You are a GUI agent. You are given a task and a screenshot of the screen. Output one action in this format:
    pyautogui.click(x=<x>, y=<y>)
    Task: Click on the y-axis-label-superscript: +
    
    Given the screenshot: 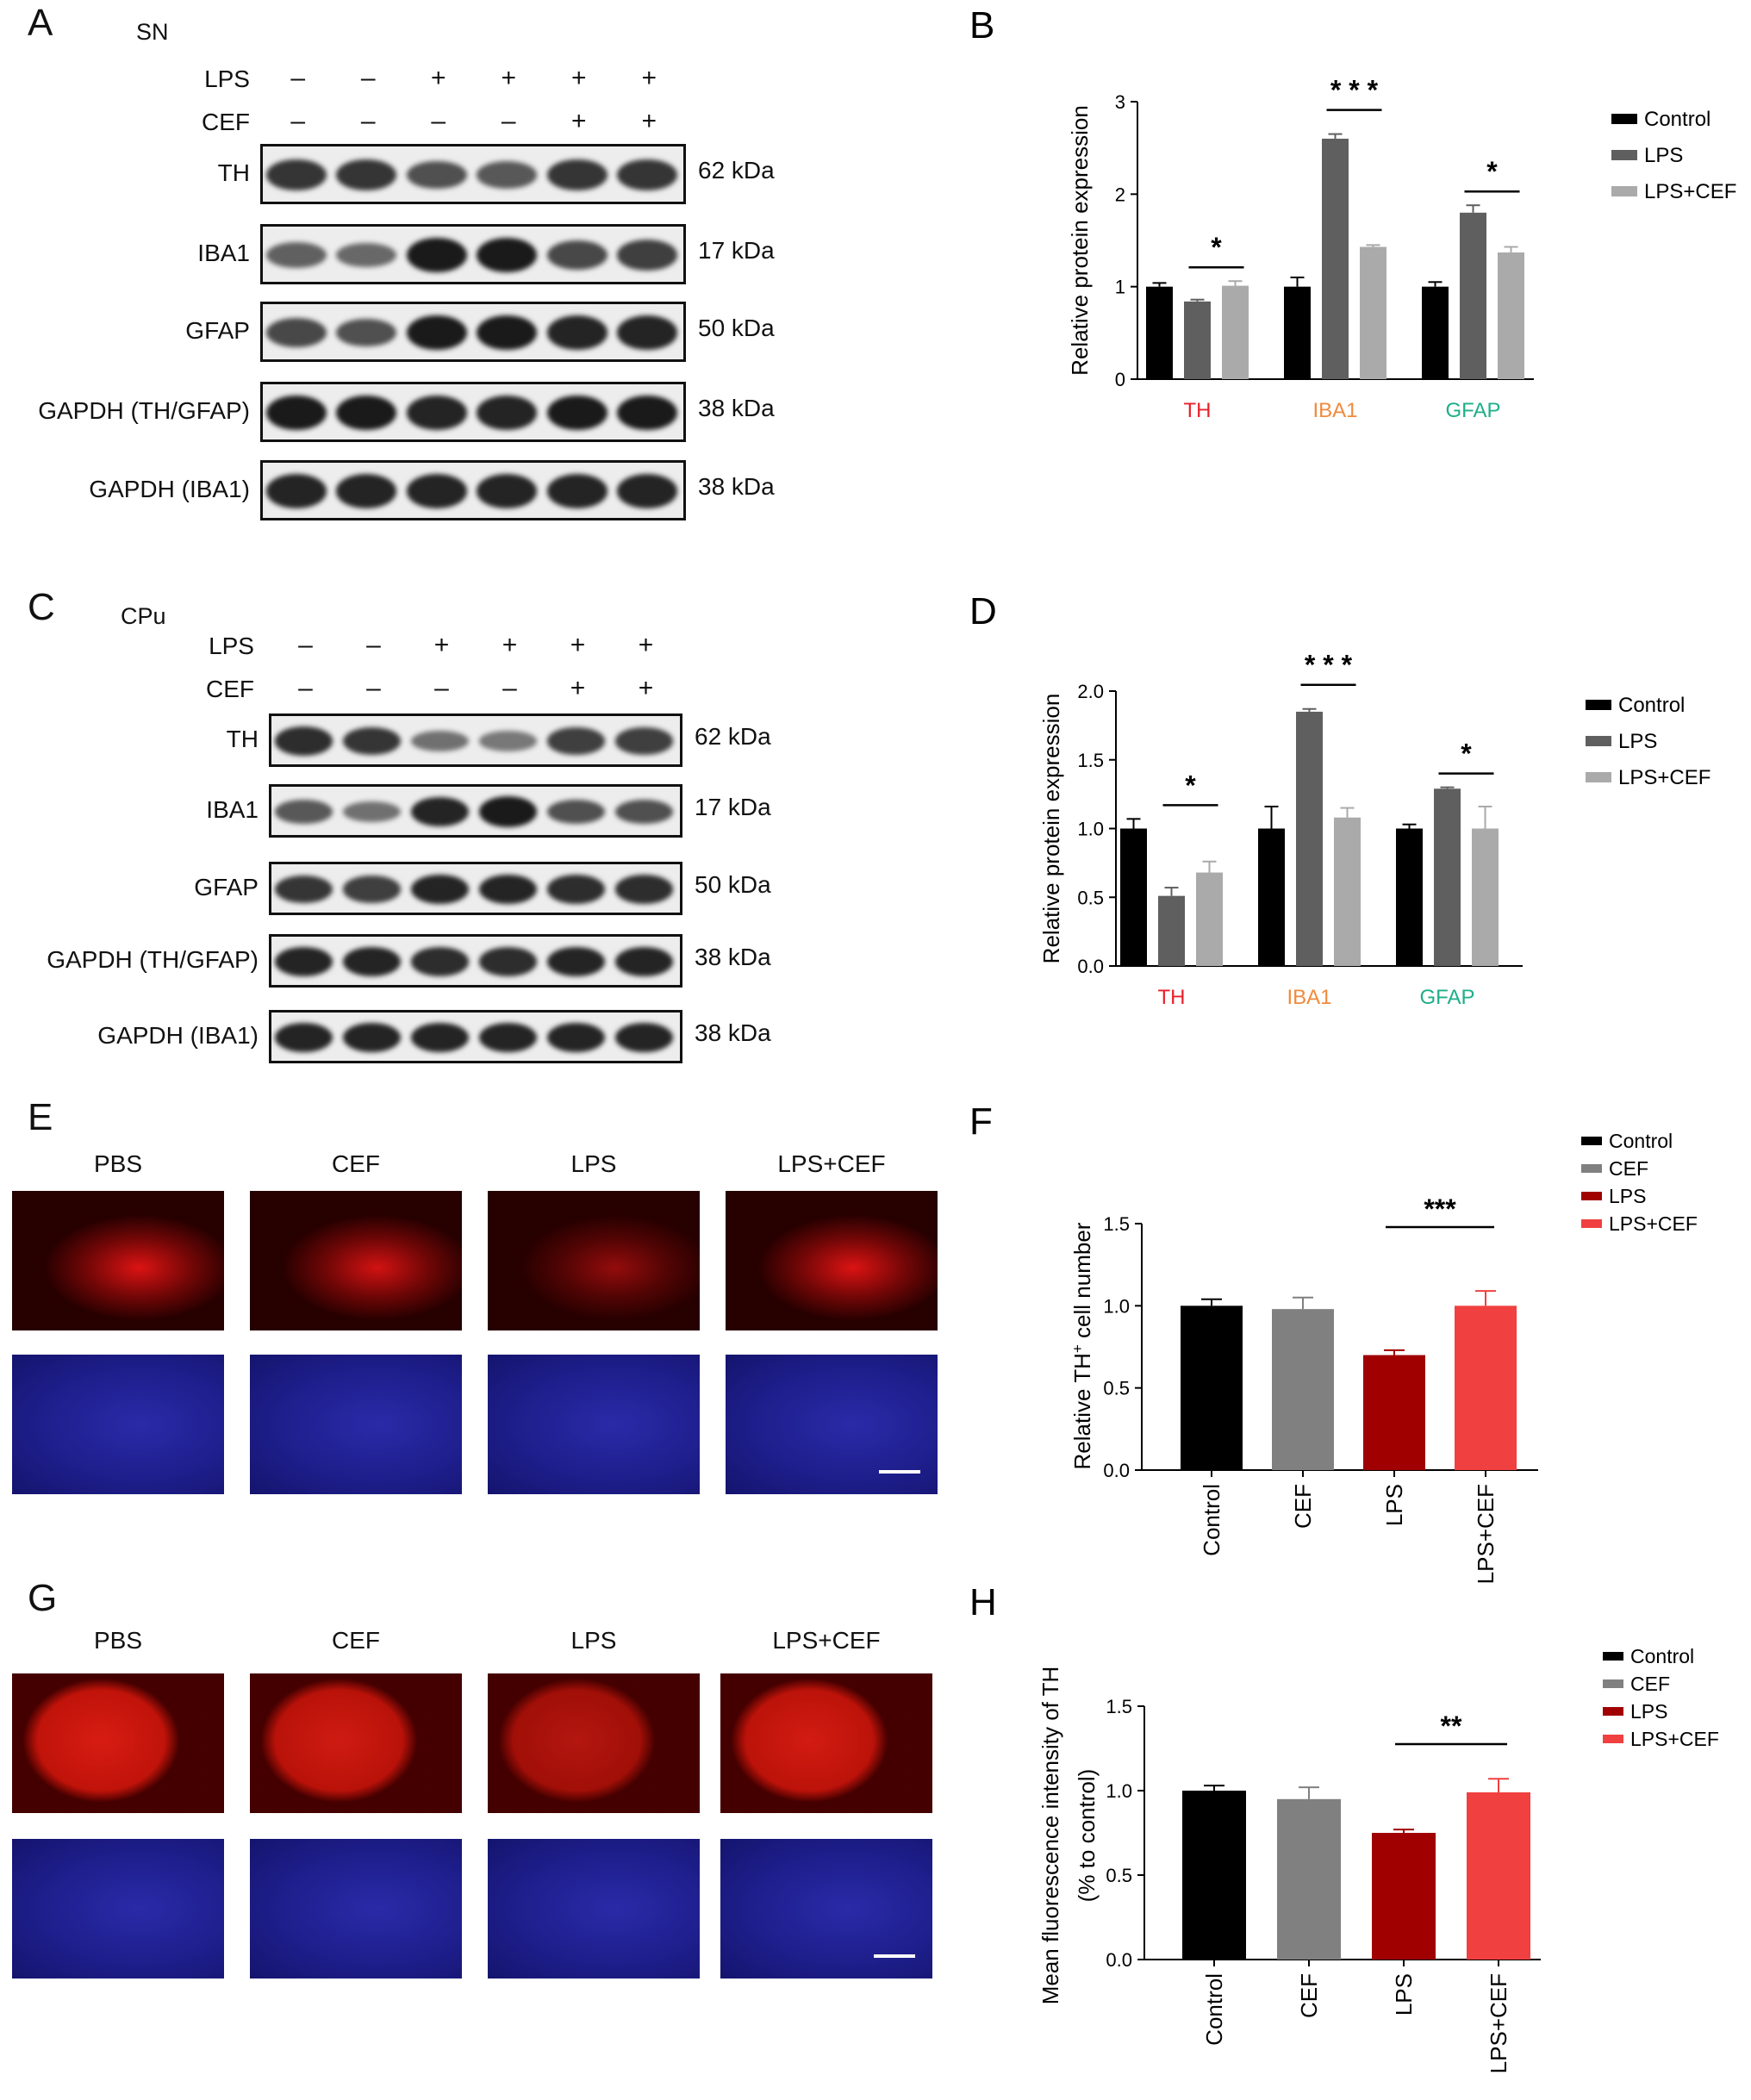 What is the action you would take?
    pyautogui.click(x=1077, y=1348)
    